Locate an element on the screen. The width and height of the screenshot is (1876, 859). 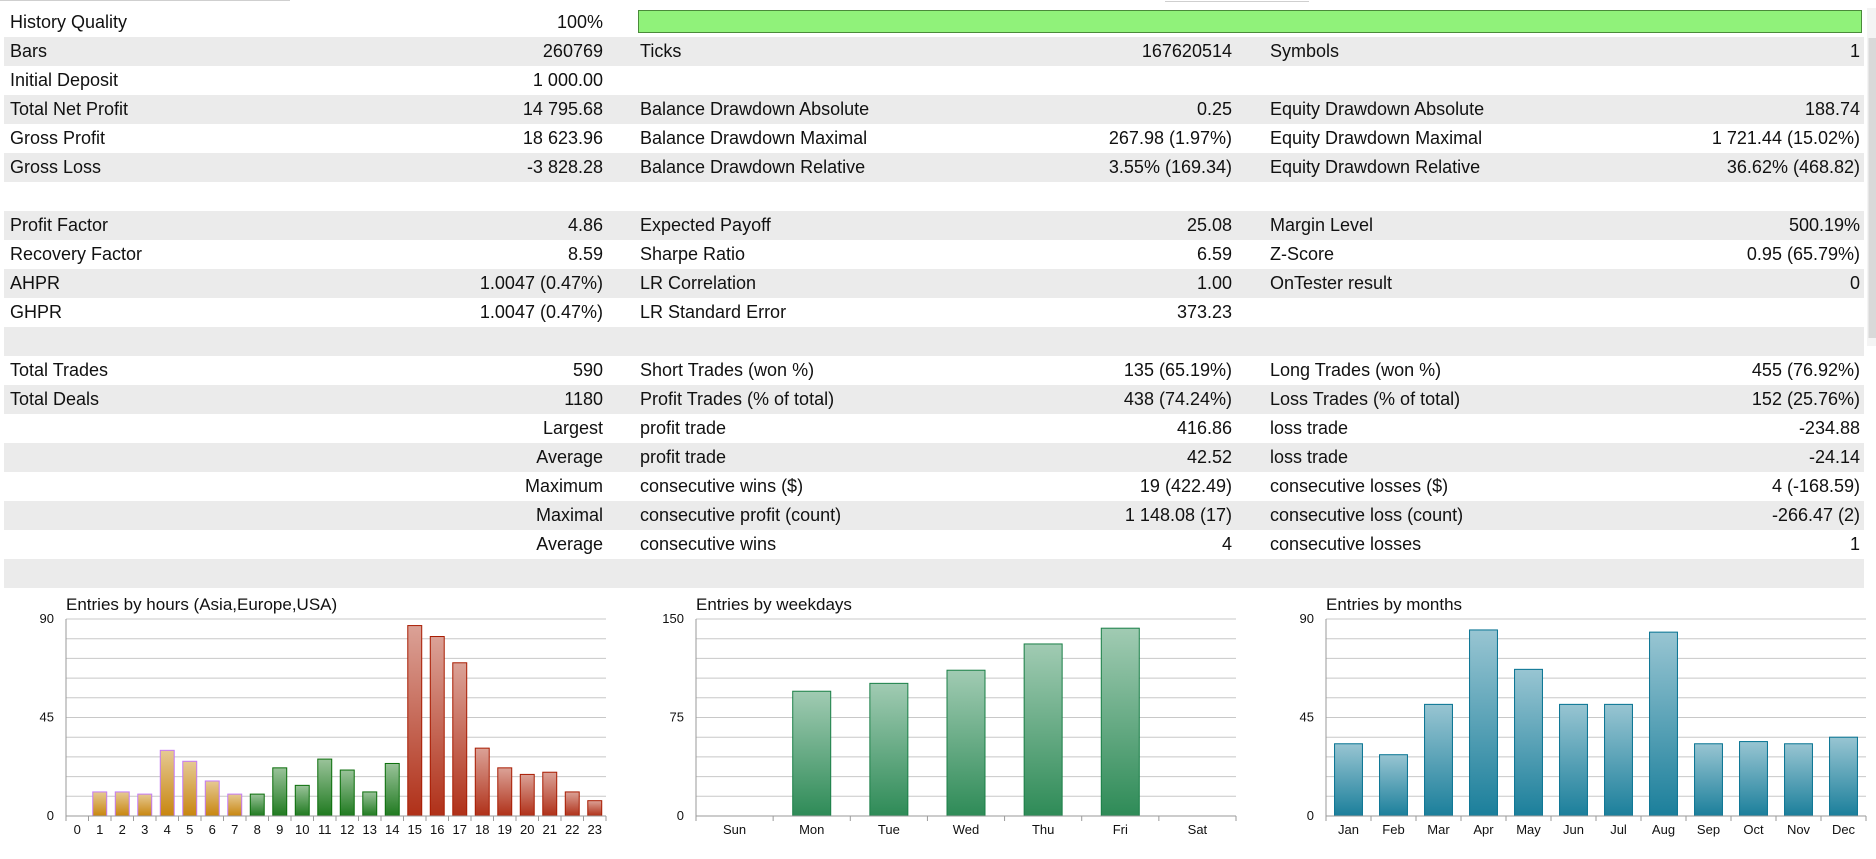
metric-label: consecutive losses ($) is located at coordinates (1359, 486).